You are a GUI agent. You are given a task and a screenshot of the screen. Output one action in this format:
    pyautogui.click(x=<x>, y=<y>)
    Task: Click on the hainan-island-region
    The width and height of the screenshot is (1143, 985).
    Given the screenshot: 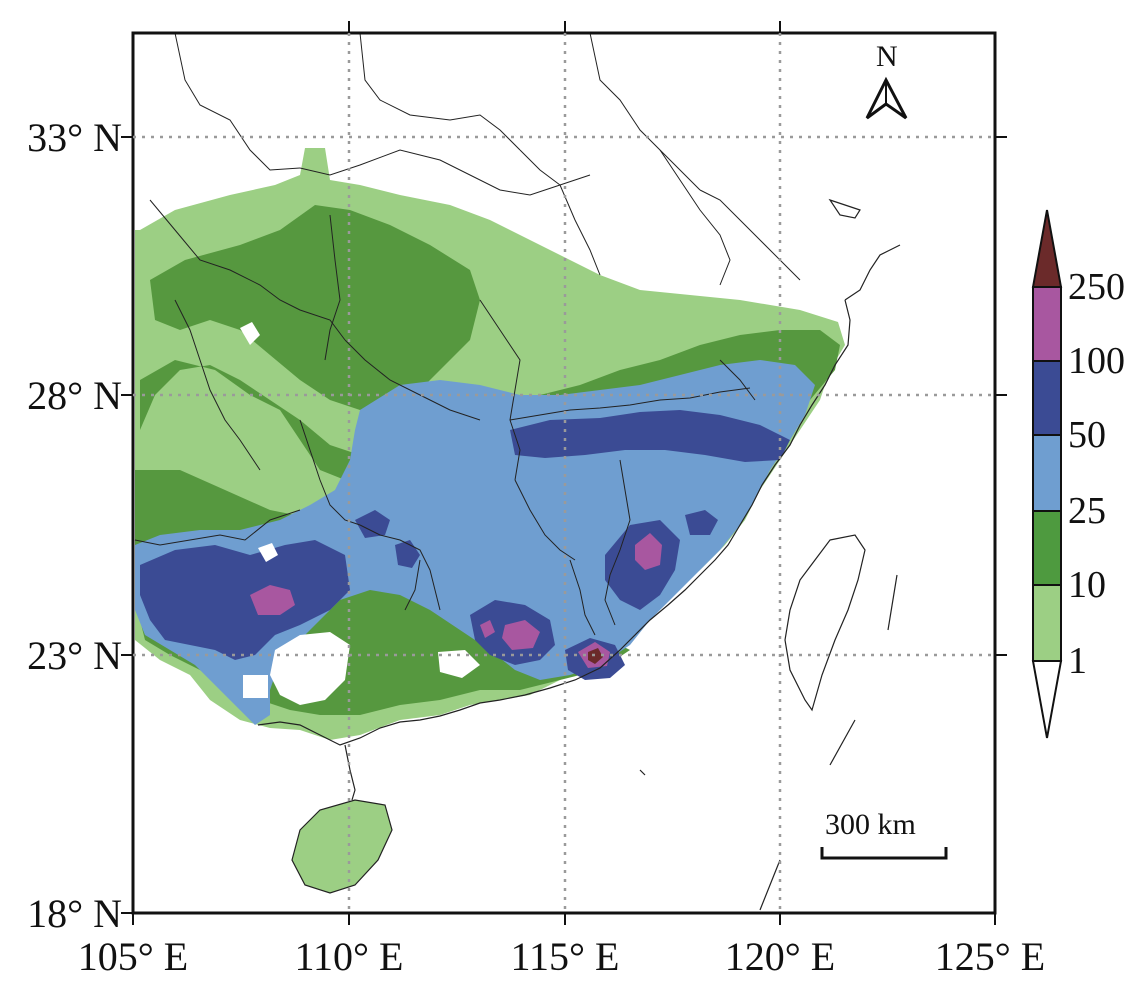 What is the action you would take?
    pyautogui.click(x=342, y=846)
    